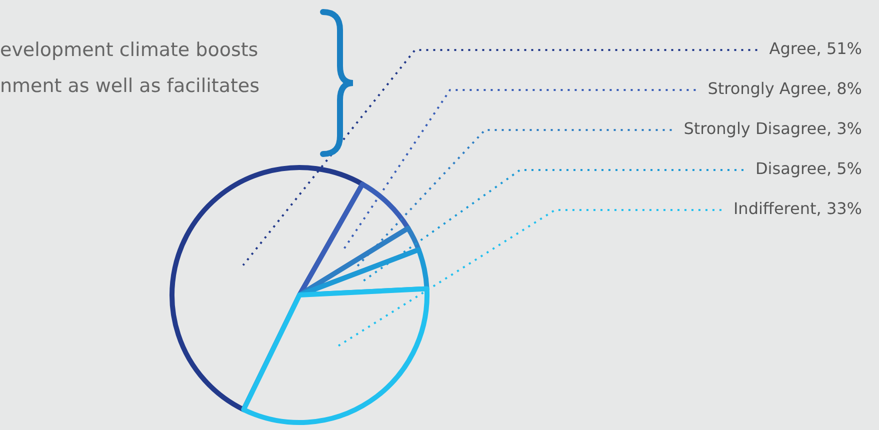 This screenshot has width=879, height=430. Describe the element at coordinates (808, 168) in the screenshot. I see `slice-label: Disagree, 5%` at that location.